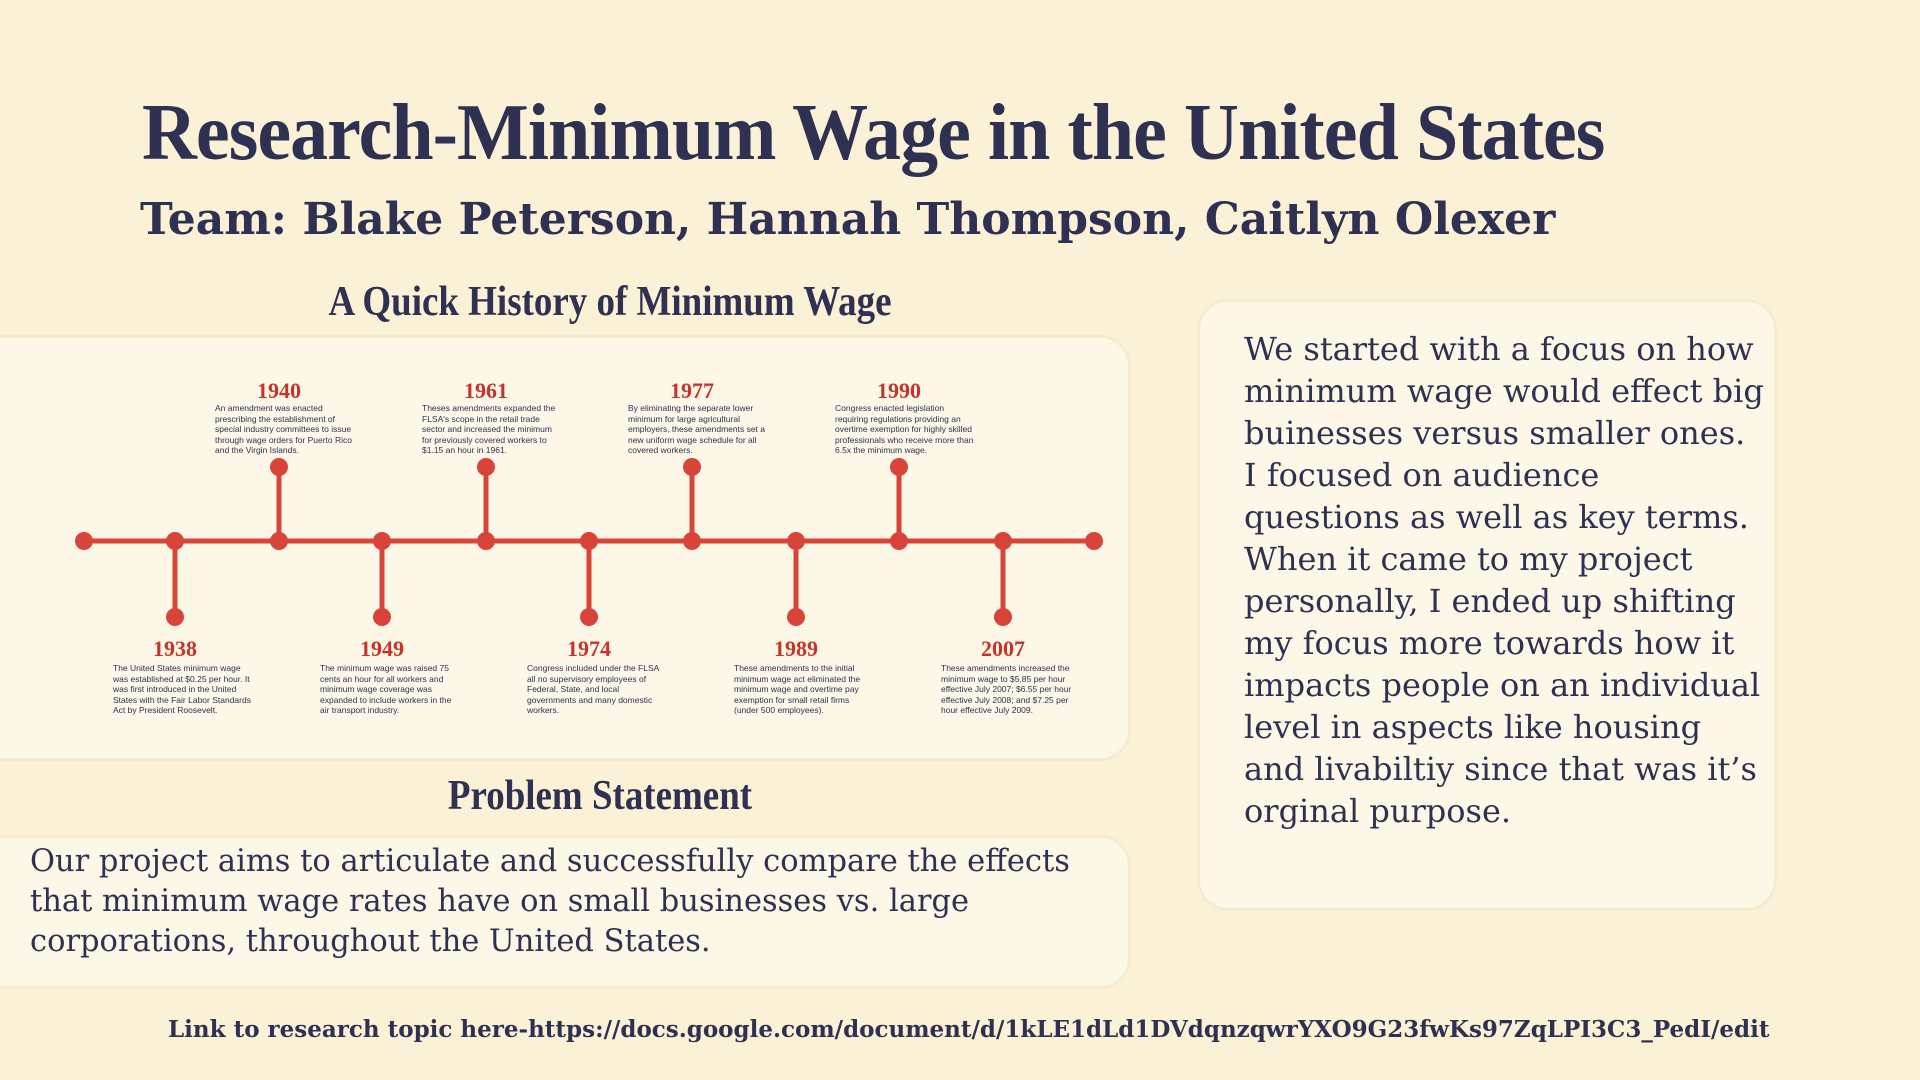 The width and height of the screenshot is (1920, 1080). What do you see at coordinates (796, 617) in the screenshot?
I see `timeline-marker-1989` at bounding box center [796, 617].